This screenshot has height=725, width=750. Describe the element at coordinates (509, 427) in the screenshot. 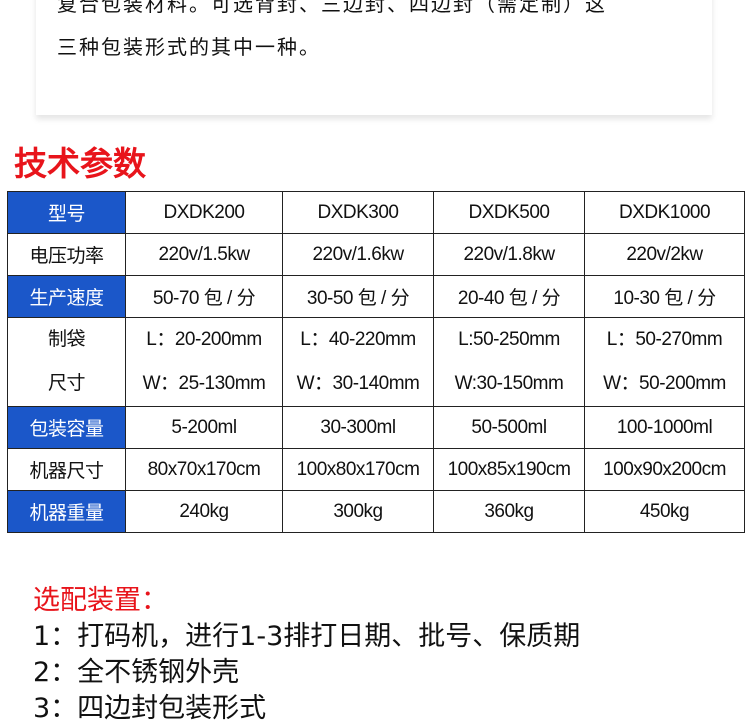

I see `table-cell: 50-500ml` at that location.